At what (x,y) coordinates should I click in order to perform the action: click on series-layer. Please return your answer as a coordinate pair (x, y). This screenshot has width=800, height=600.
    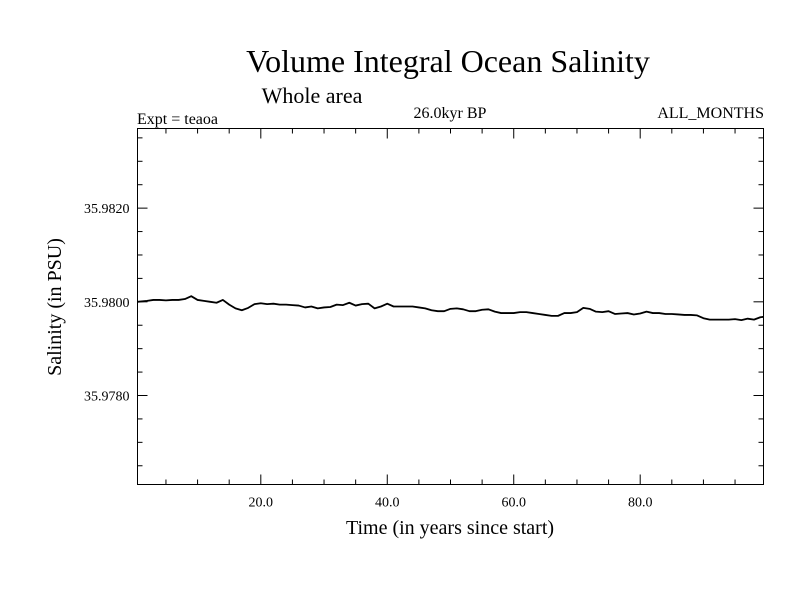
    Looking at the image, I should click on (450, 308).